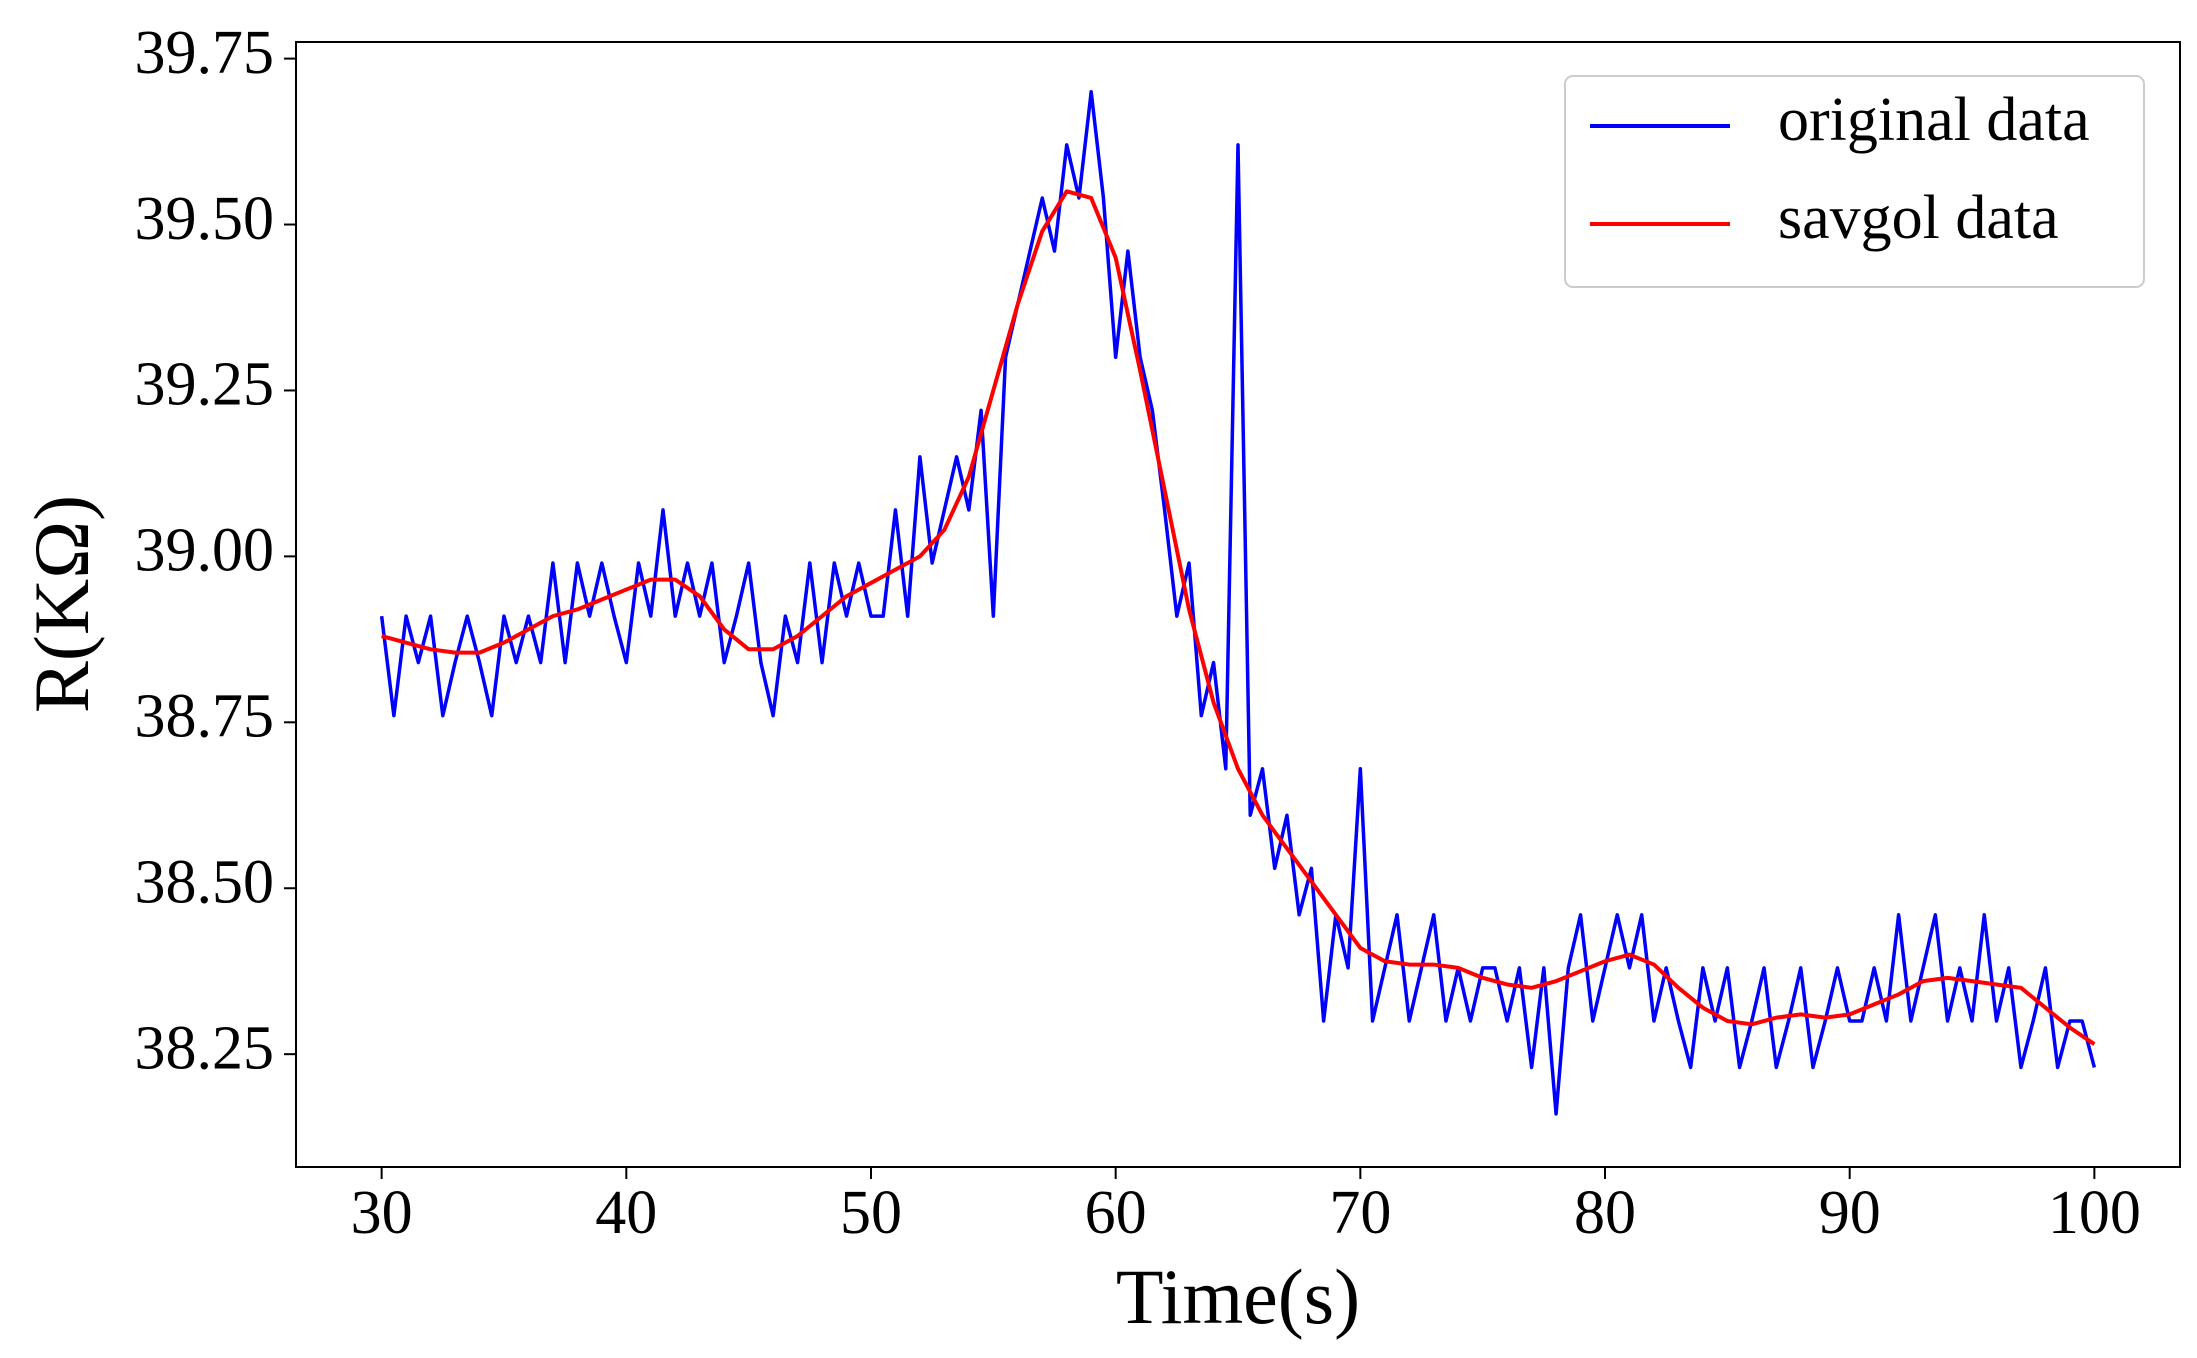 The height and width of the screenshot is (1358, 2197). What do you see at coordinates (382, 1213) in the screenshot?
I see `x-tick-label: 30` at bounding box center [382, 1213].